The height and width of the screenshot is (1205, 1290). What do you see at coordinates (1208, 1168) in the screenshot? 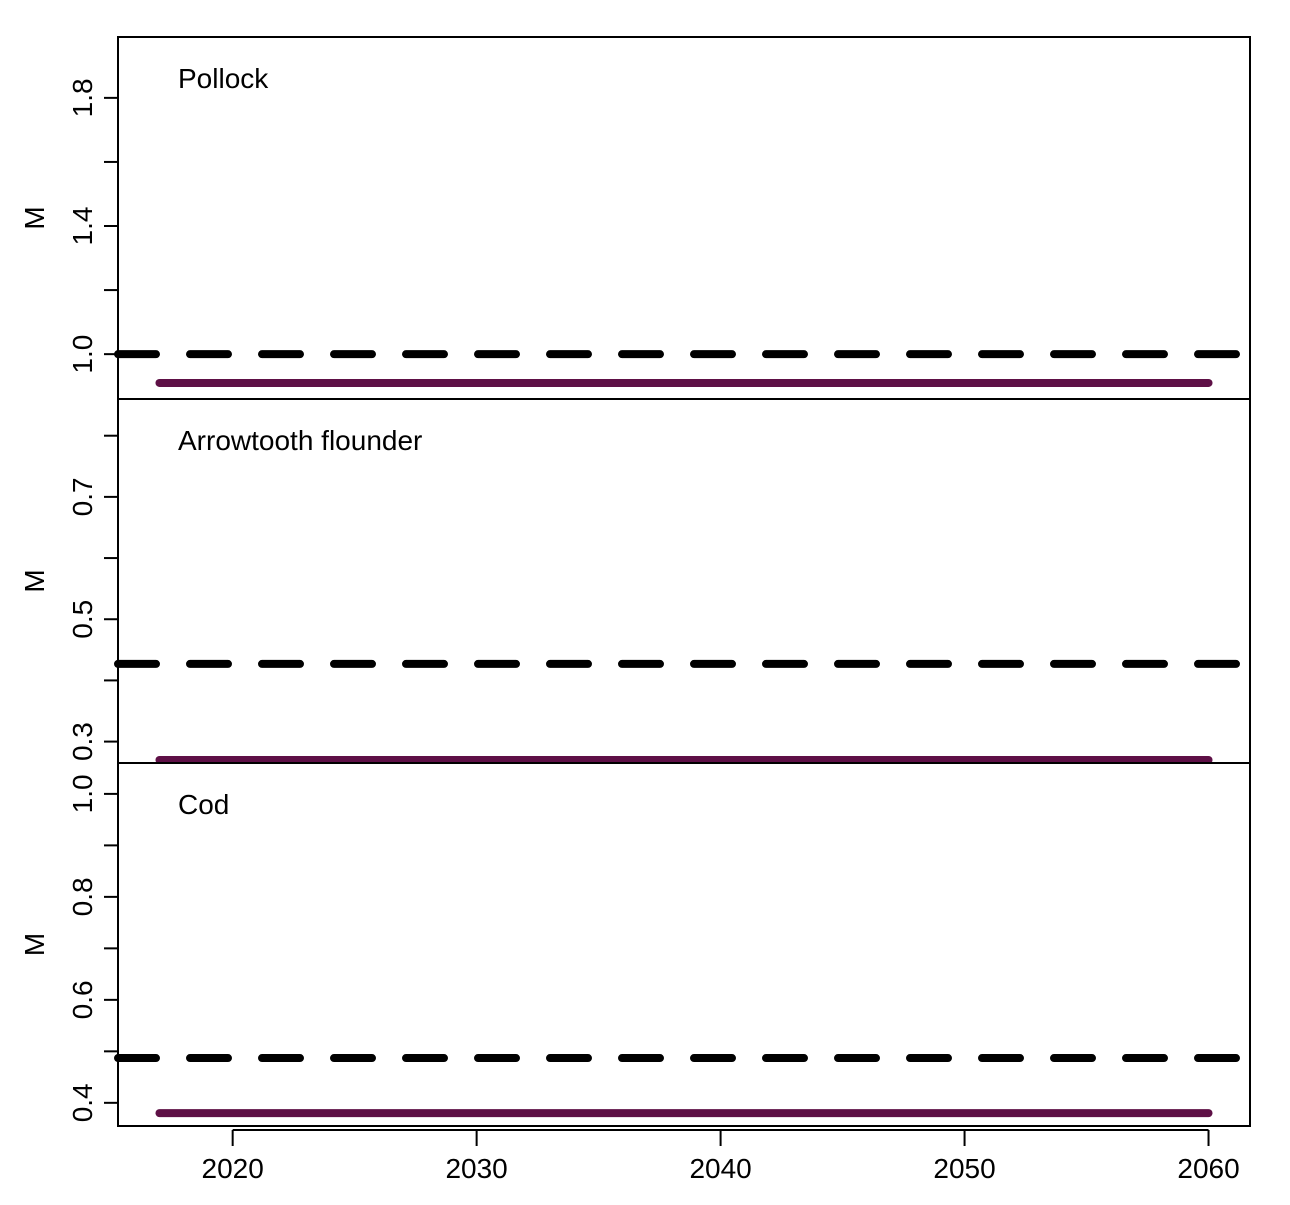
I see `x-tick-label-5: 2060` at bounding box center [1208, 1168].